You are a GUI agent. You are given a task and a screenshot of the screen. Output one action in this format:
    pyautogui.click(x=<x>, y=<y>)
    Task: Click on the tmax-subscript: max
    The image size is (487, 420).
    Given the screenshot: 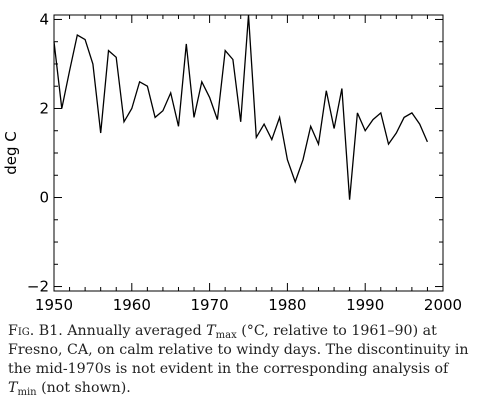 What is the action you would take?
    pyautogui.click(x=226, y=335)
    